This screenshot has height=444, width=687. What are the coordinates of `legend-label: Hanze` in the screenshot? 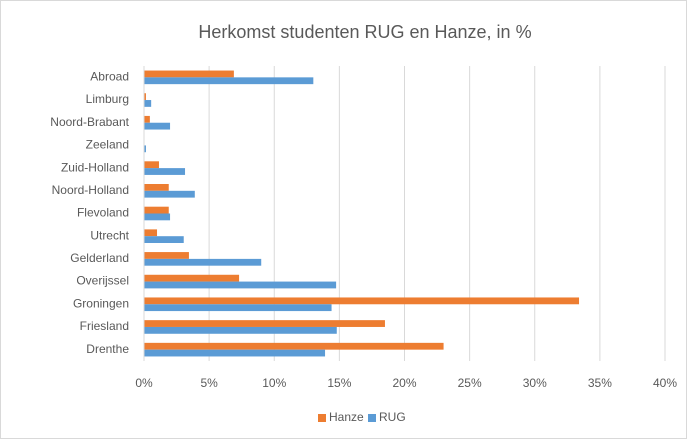 It's located at (346, 417).